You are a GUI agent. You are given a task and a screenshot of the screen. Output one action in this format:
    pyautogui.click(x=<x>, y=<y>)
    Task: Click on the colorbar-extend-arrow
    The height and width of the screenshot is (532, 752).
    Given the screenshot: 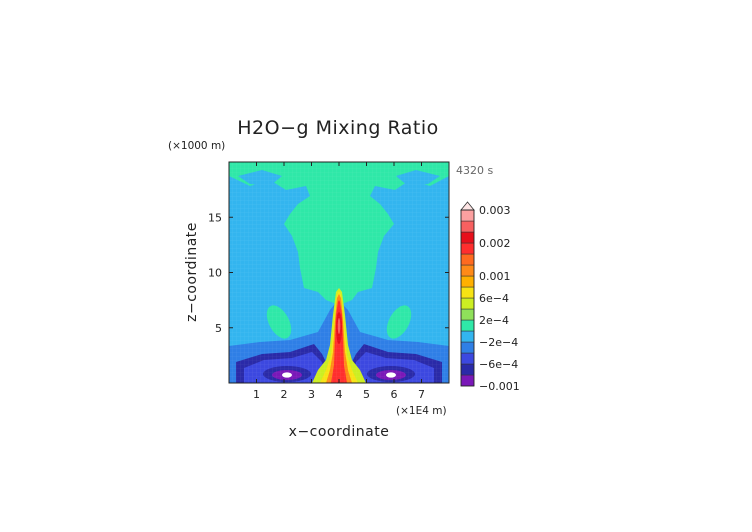 What is the action you would take?
    pyautogui.click(x=467, y=206)
    